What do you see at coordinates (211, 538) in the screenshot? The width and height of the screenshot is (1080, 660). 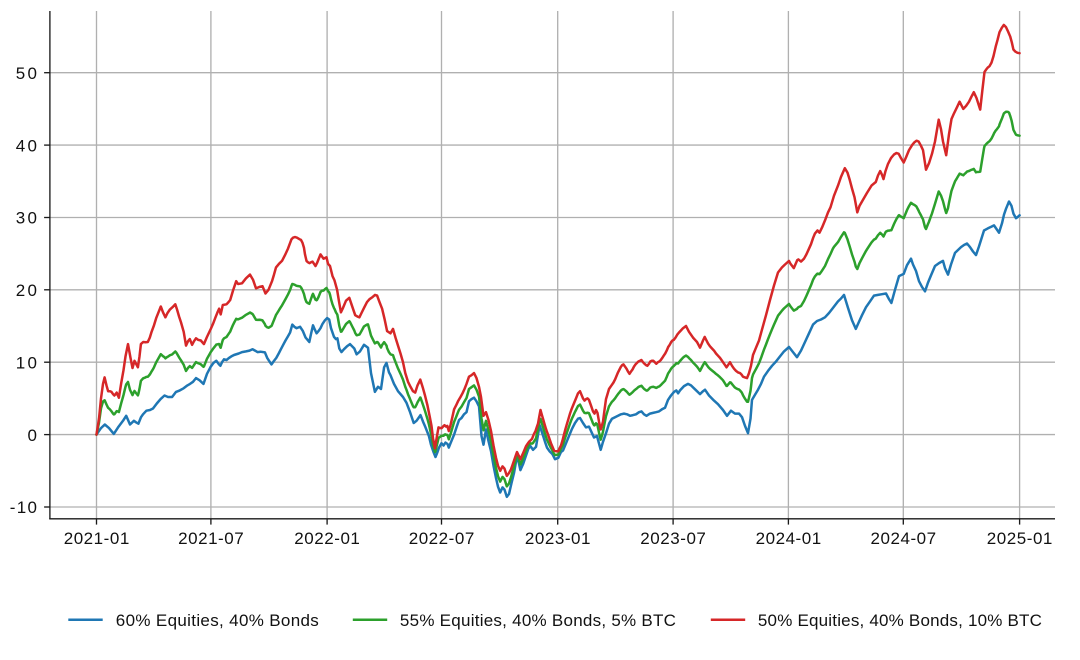 I see `svg-text: 2021-07` at bounding box center [211, 538].